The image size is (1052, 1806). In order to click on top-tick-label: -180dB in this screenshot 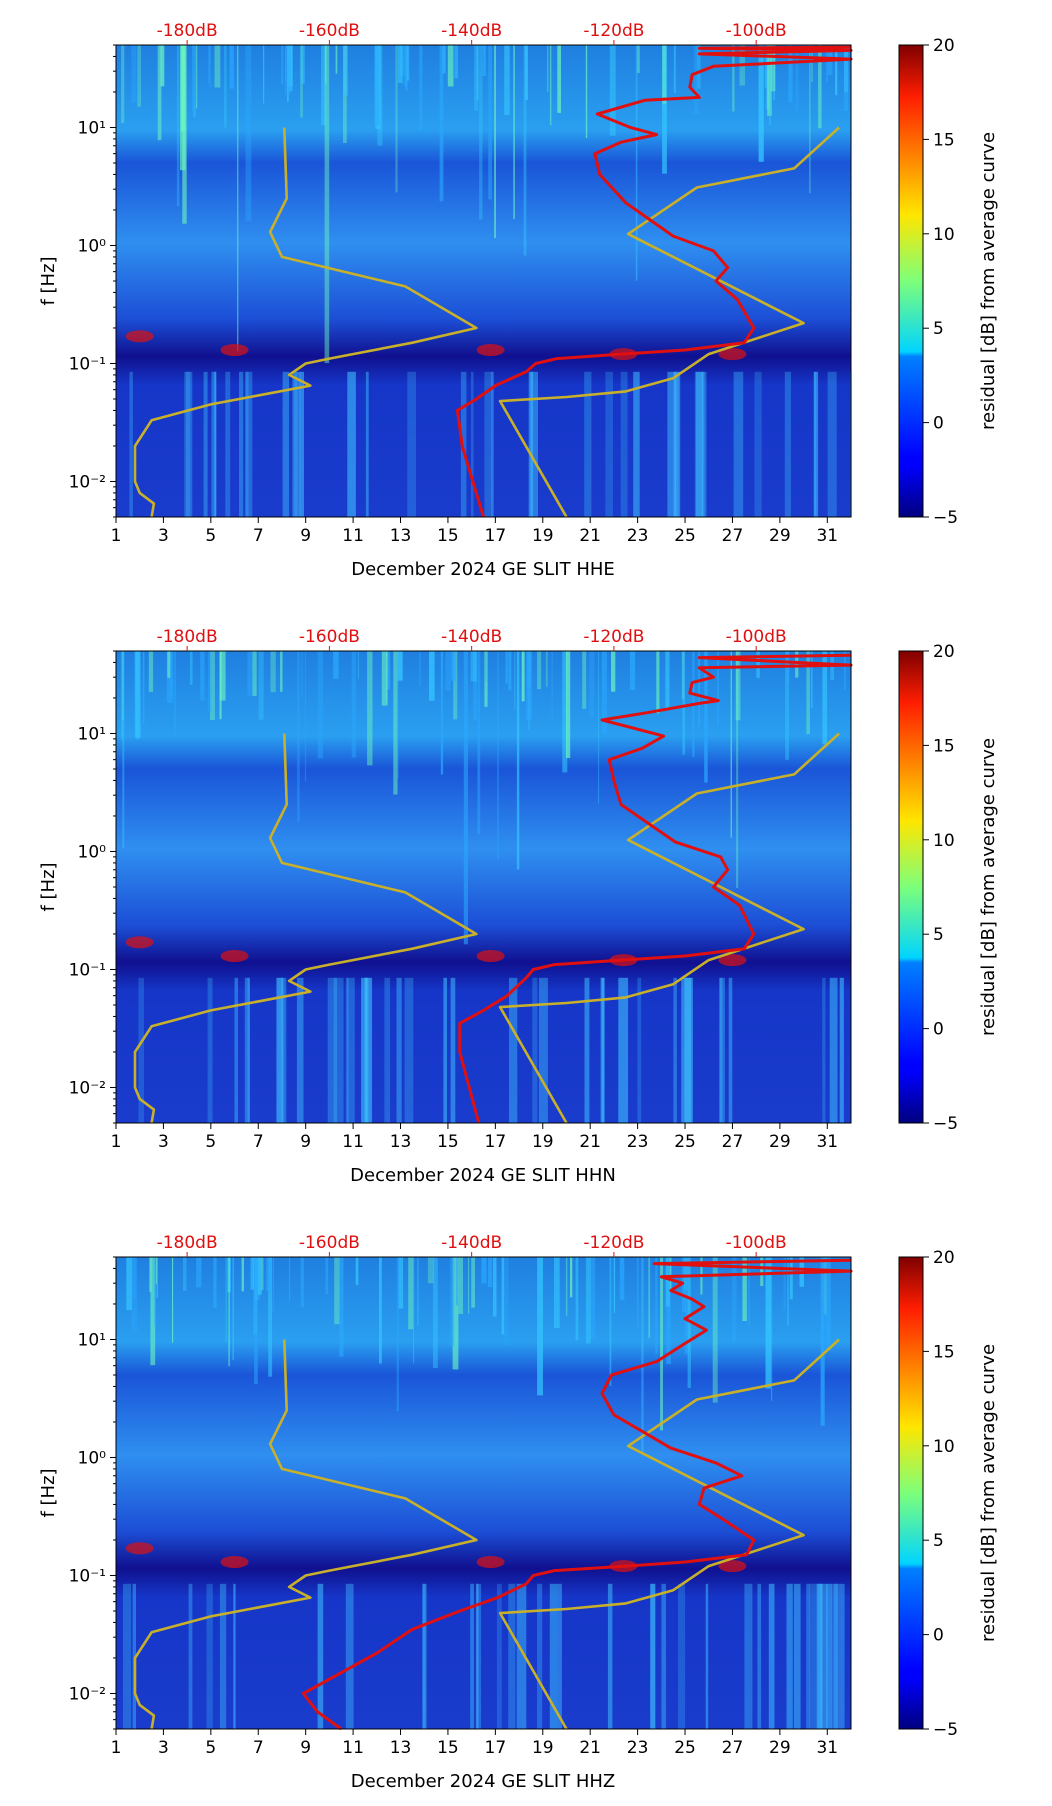, I will do `click(187, 1243)`.